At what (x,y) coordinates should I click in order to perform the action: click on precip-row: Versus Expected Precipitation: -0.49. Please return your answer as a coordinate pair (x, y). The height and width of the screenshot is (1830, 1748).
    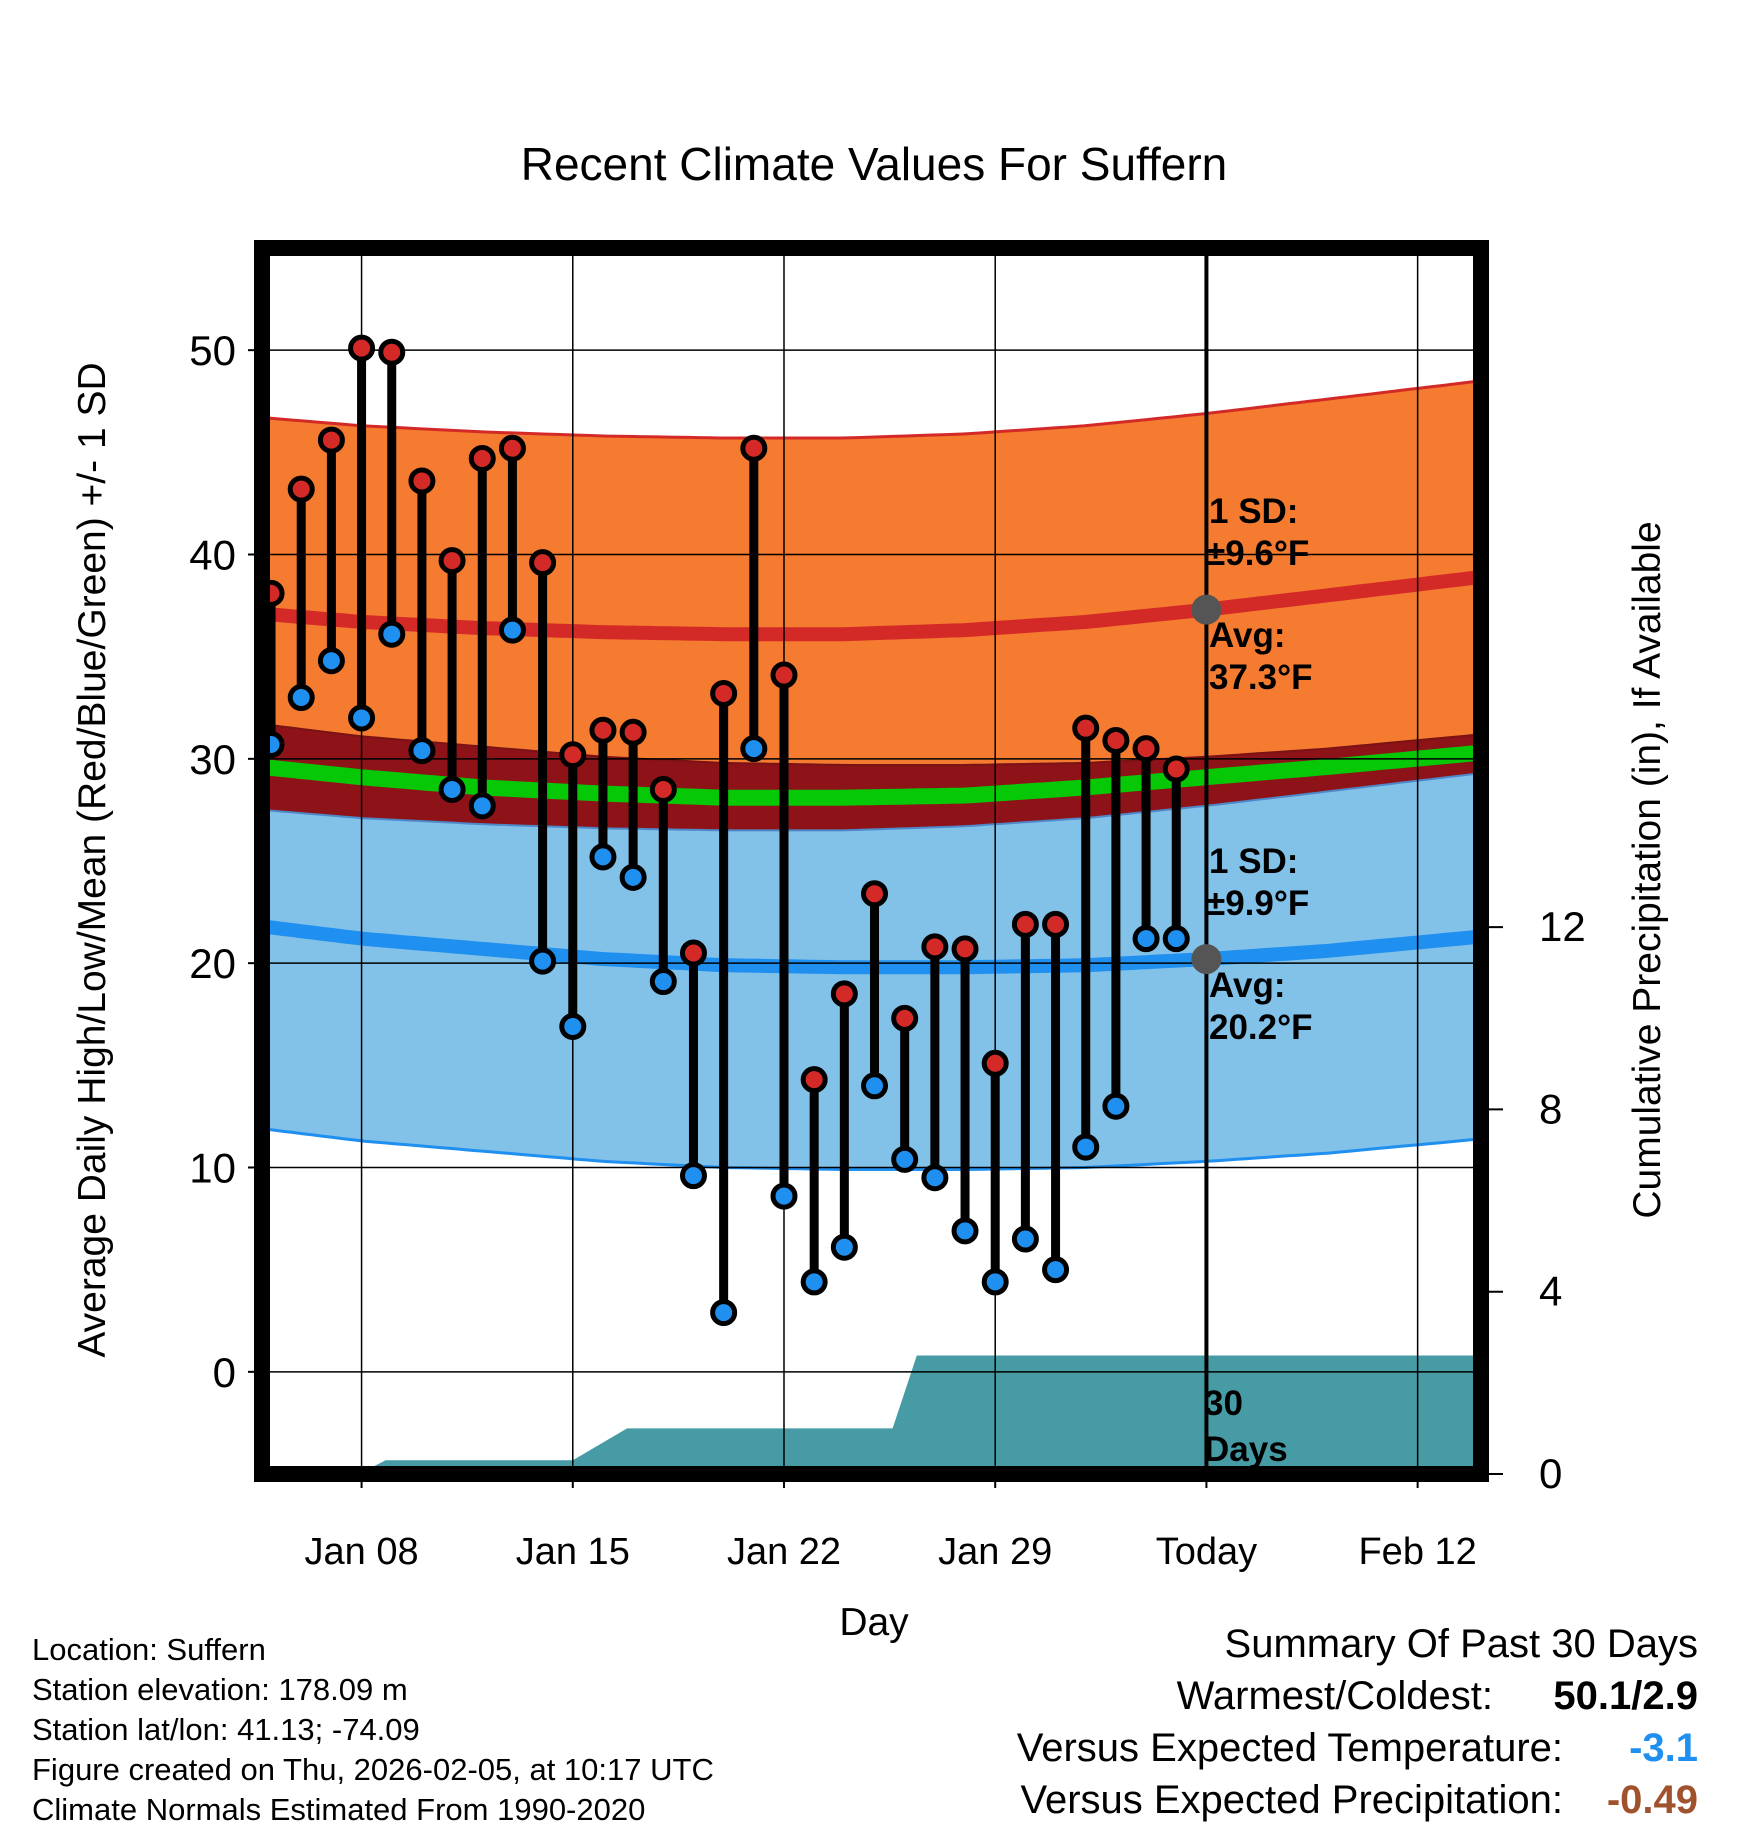
    Looking at the image, I should click on (1357, 1800).